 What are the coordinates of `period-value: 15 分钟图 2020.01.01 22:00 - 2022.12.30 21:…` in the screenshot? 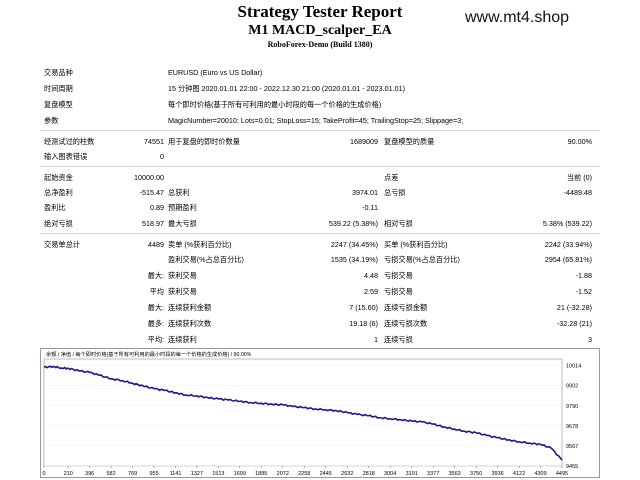 It's located at (286, 88).